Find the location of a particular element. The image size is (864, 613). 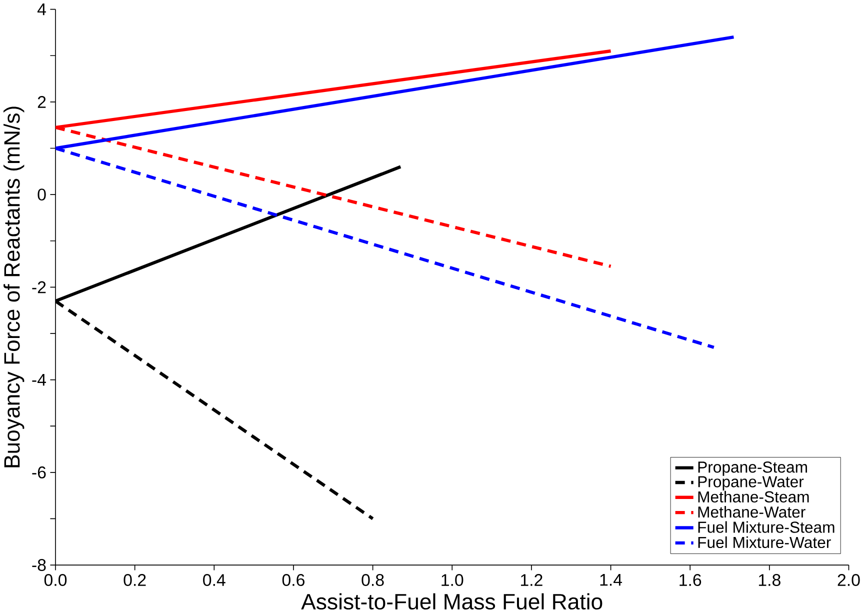

legend-label: Propane-Steam is located at coordinates (752, 468).